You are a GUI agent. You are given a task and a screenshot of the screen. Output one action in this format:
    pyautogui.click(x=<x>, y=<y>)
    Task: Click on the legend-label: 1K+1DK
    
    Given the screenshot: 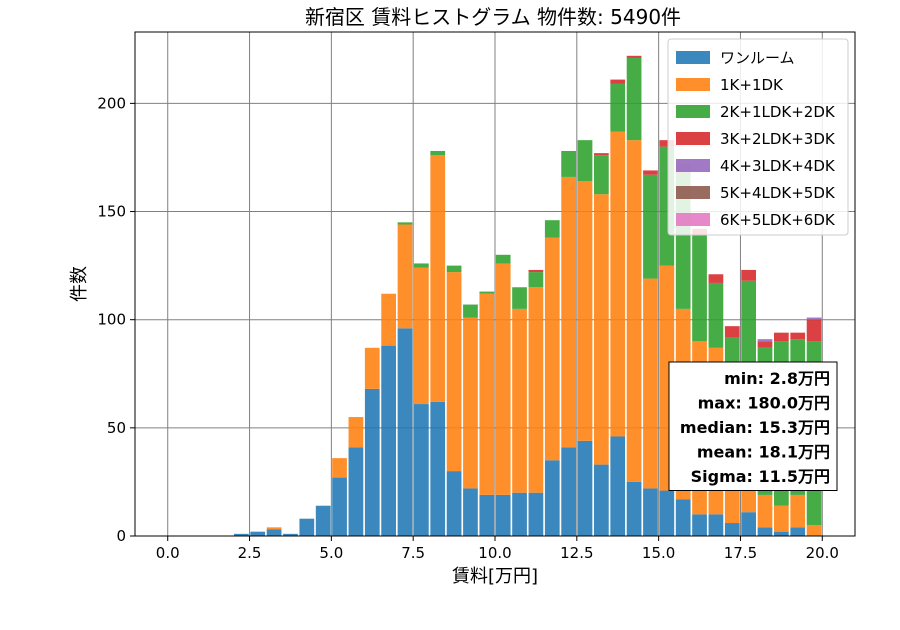 What is the action you would take?
    pyautogui.click(x=752, y=85)
    